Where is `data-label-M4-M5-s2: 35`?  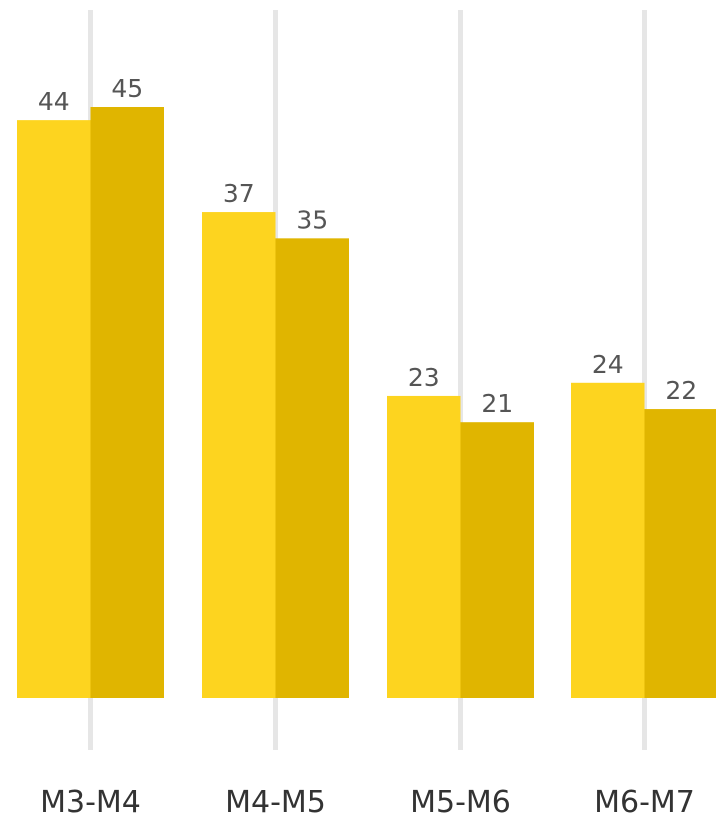
data-label-M4-M5-s2: 35 is located at coordinates (312, 219).